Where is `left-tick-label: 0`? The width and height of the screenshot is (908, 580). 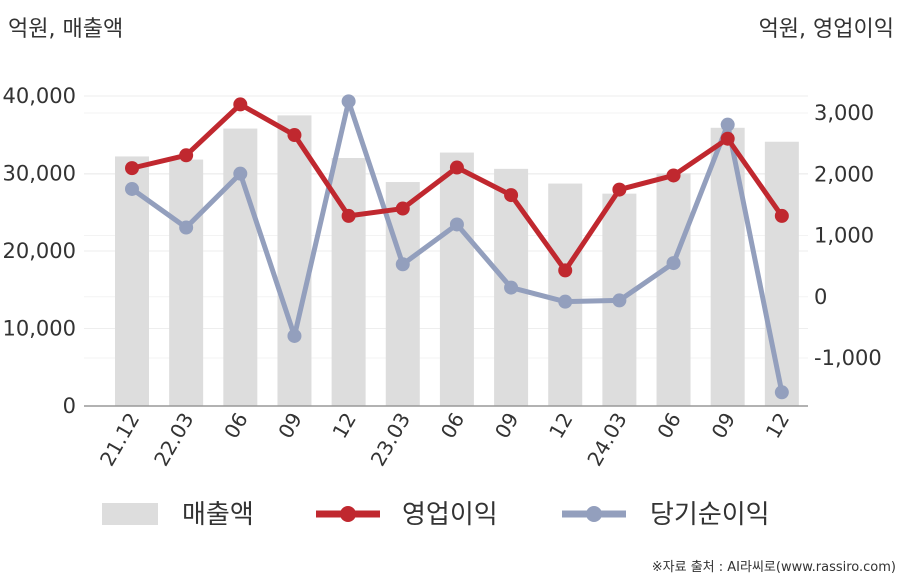
left-tick-label: 0 is located at coordinates (69, 406).